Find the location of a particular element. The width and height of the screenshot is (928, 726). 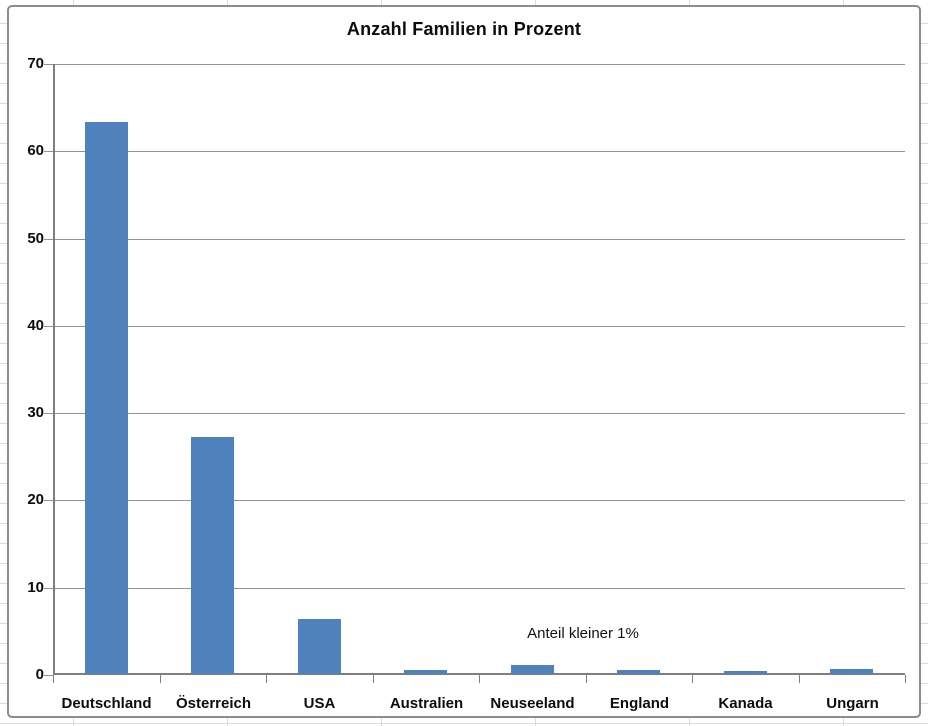

y-axis-line is located at coordinates (54, 369).